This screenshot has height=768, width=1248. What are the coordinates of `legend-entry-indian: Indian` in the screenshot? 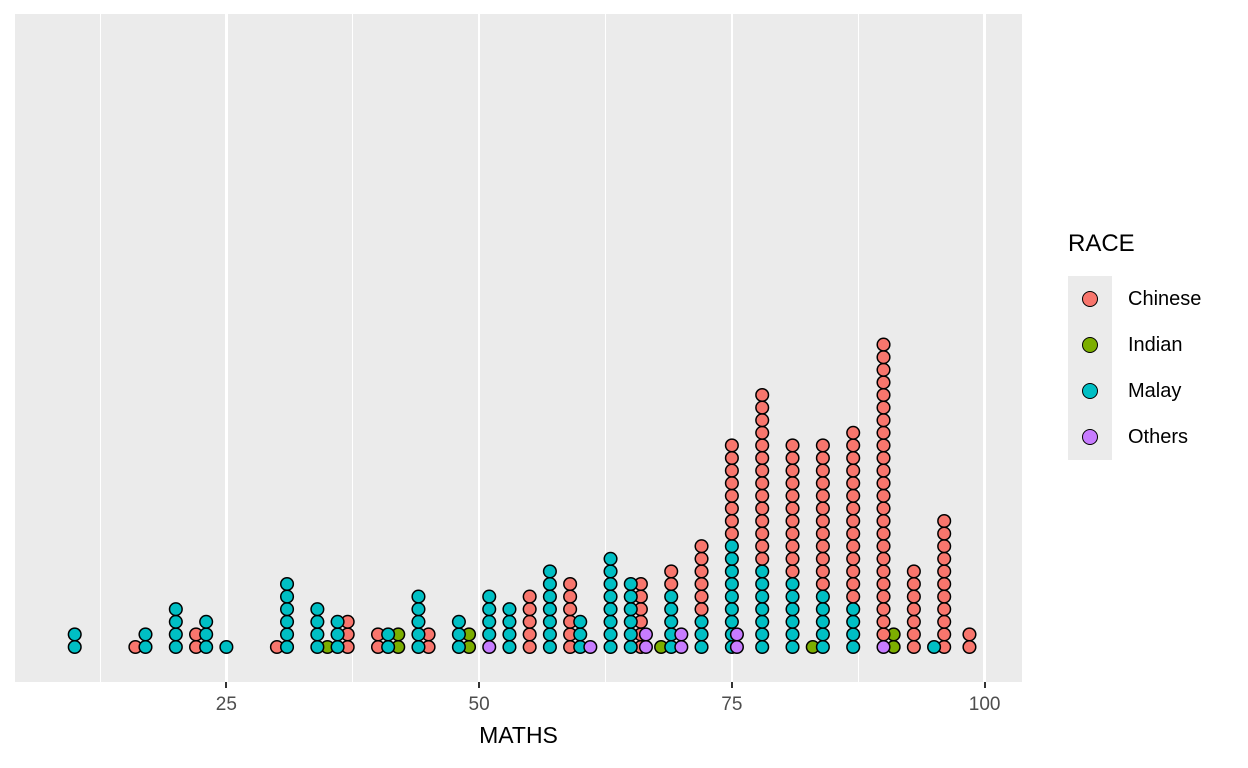 It's located at (1134, 345).